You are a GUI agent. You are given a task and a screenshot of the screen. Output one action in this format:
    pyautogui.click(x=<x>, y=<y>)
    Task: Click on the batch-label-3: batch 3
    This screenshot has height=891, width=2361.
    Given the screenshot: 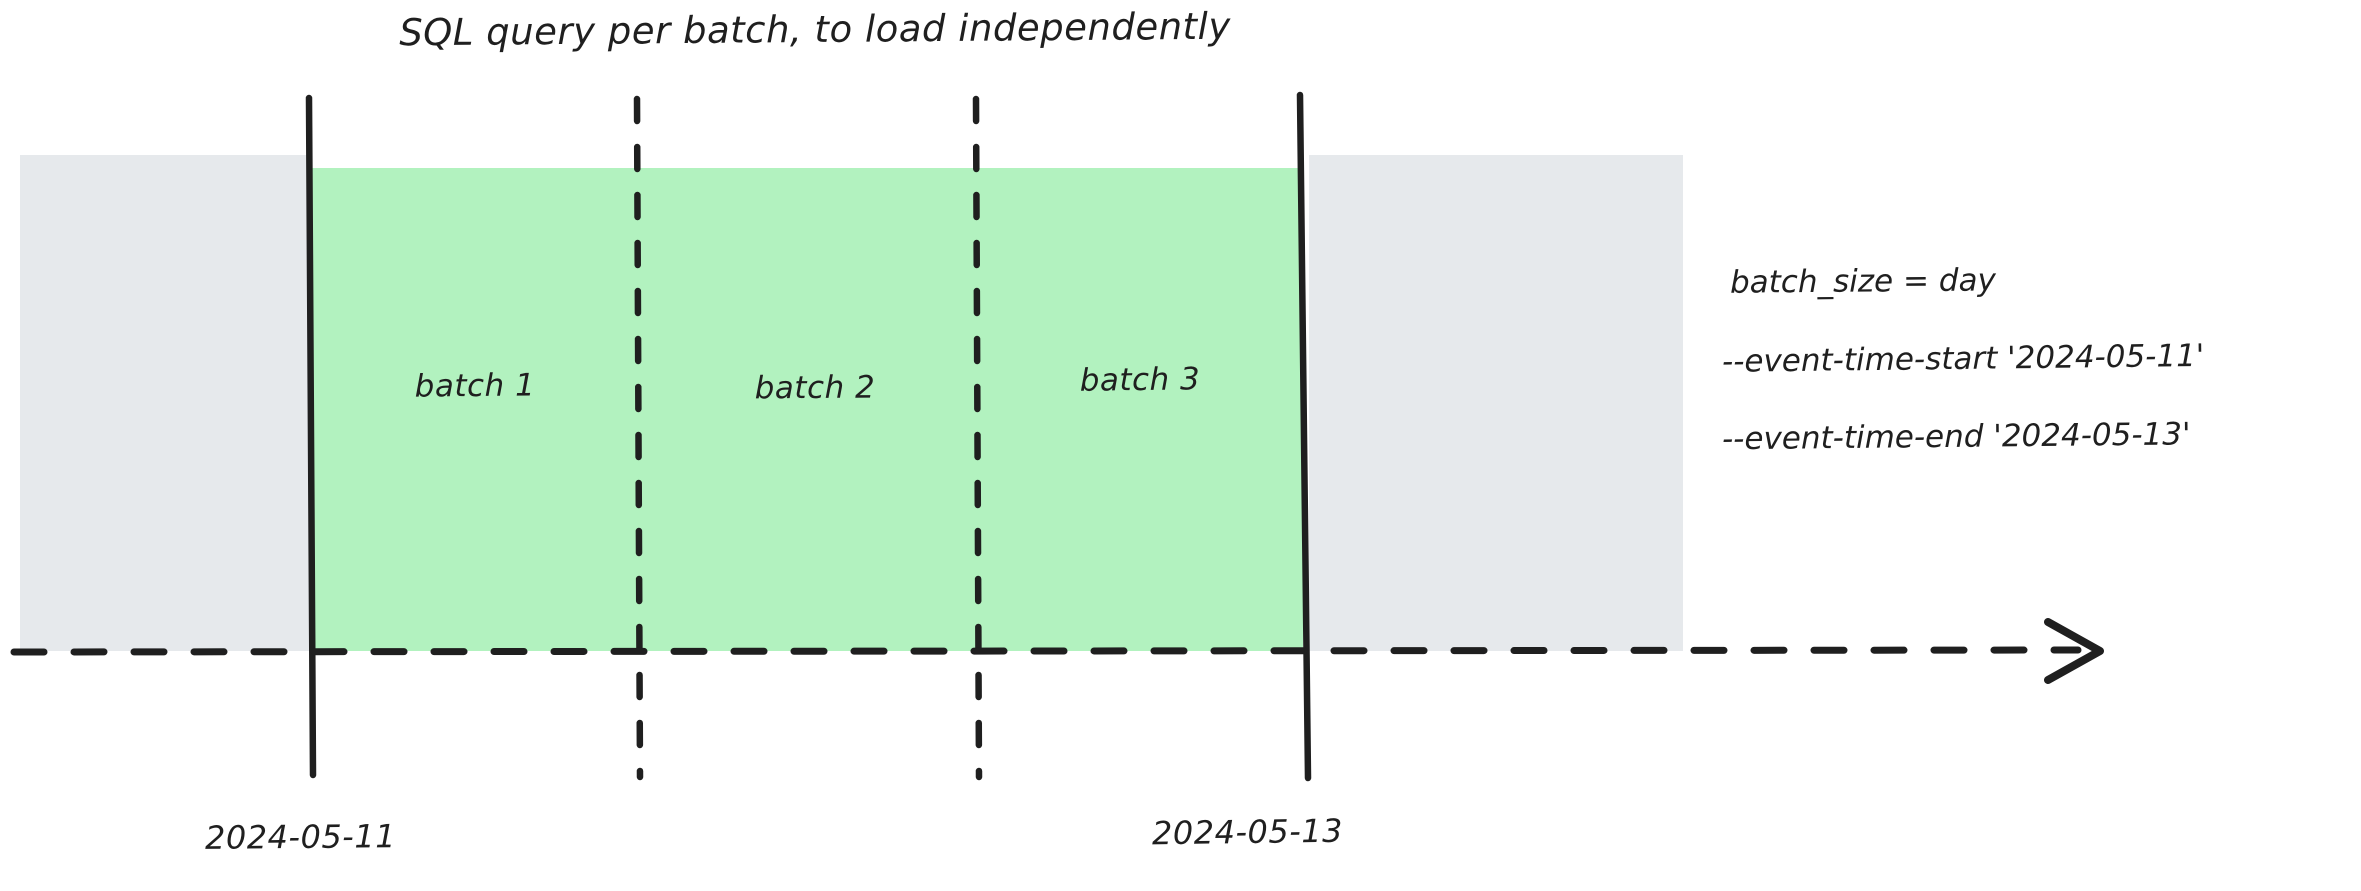 What is the action you would take?
    pyautogui.click(x=1140, y=380)
    